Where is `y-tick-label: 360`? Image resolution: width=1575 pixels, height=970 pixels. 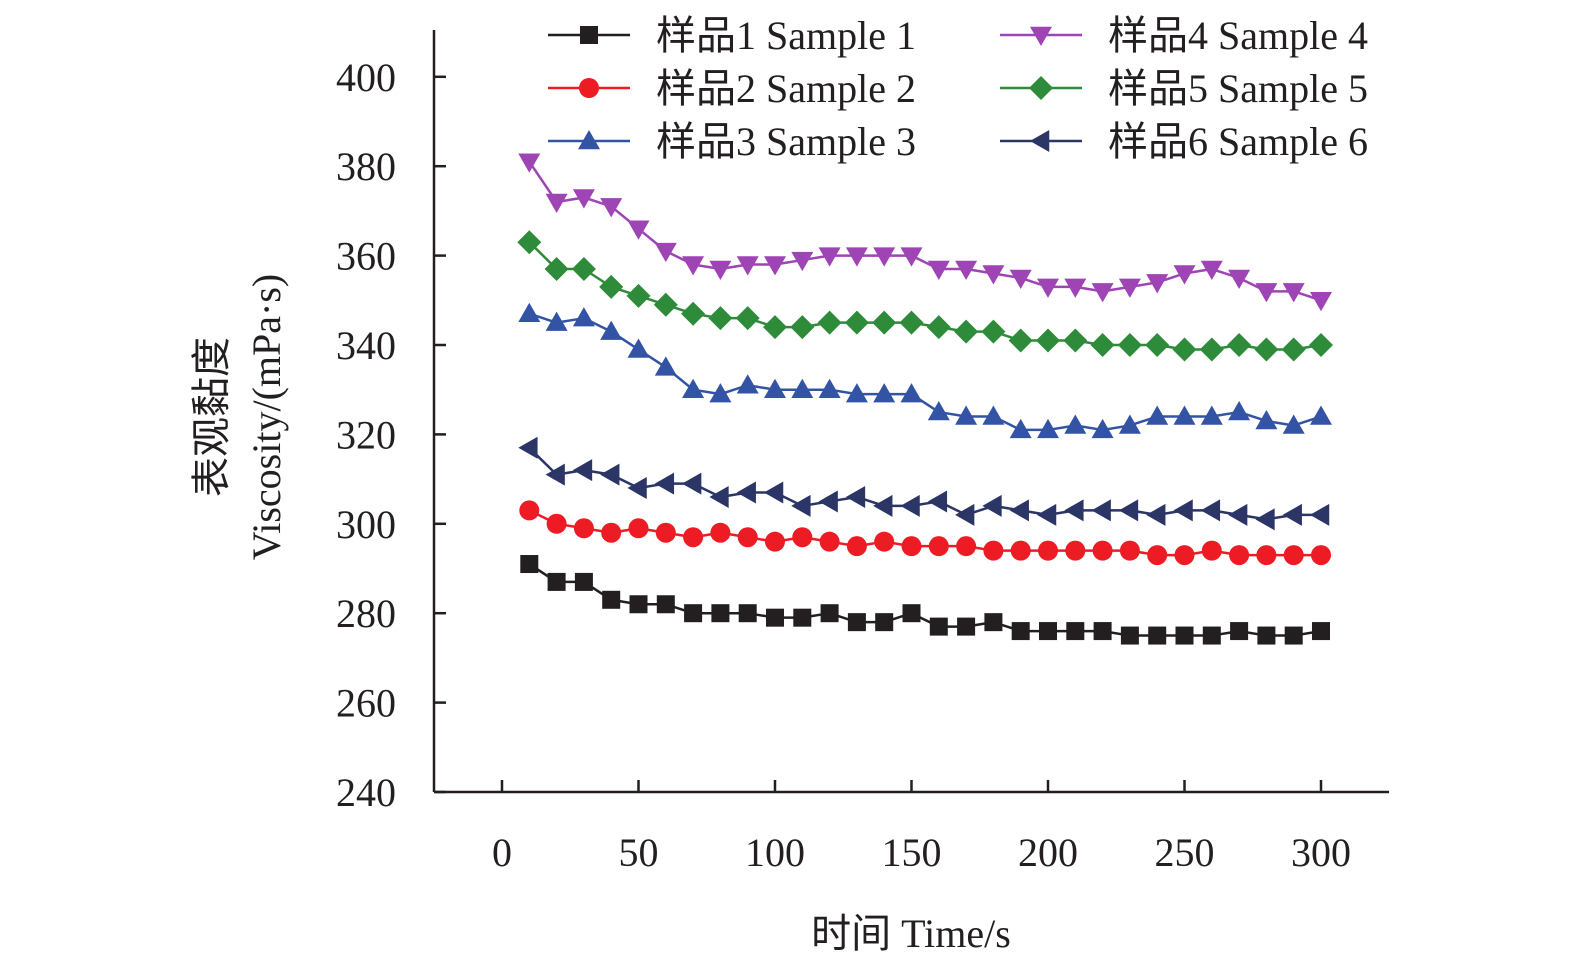
y-tick-label: 360 is located at coordinates (366, 256).